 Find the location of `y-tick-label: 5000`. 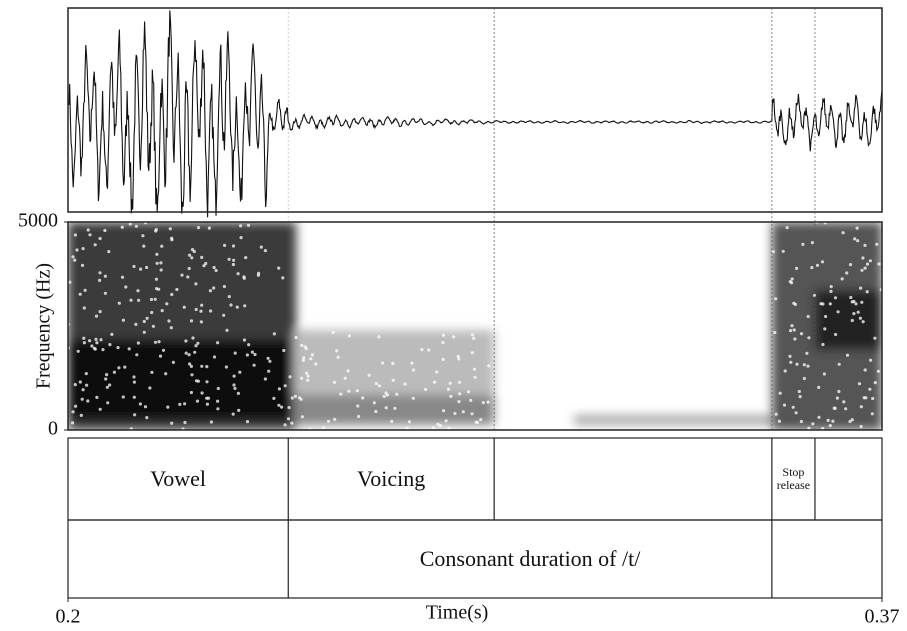

y-tick-label: 5000 is located at coordinates (38, 221).